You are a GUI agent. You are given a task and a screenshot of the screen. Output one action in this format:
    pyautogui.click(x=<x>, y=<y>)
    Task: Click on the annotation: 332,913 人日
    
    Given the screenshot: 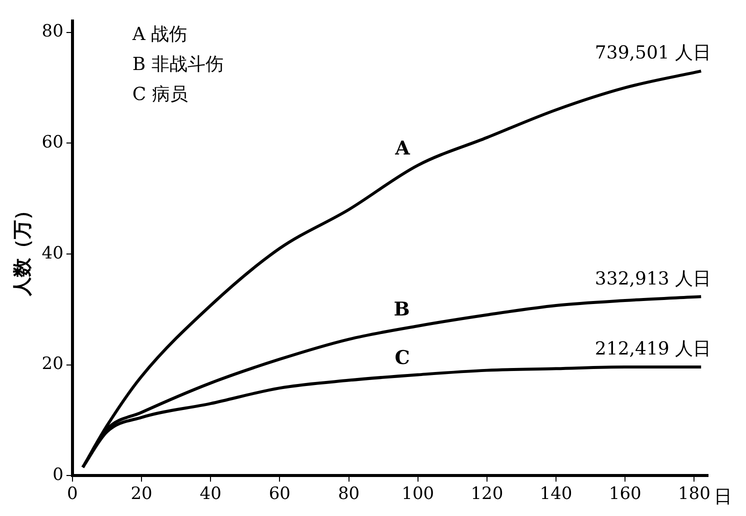 What is the action you would take?
    pyautogui.click(x=653, y=279)
    